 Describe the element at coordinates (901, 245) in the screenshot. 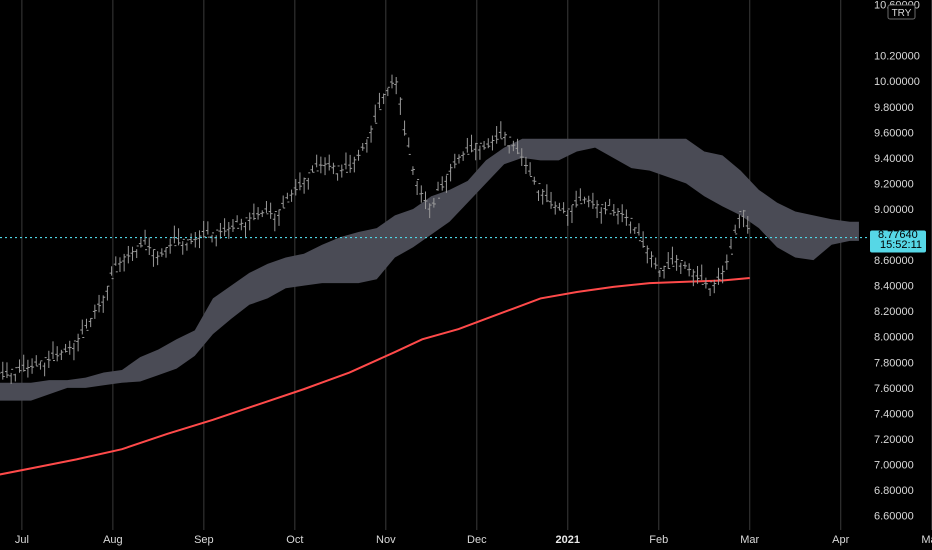

I see `countdown-timer: 15:52:11` at that location.